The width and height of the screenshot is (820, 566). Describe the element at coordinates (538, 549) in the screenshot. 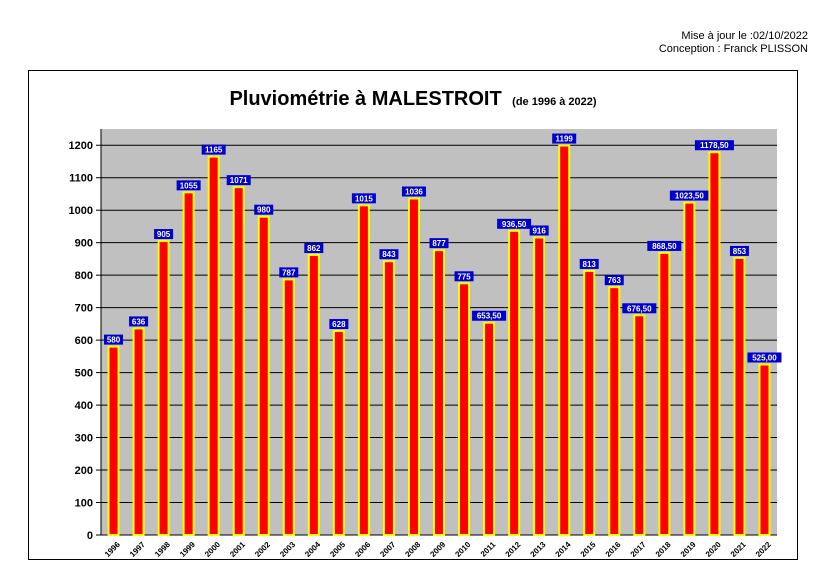

I see `xtick-label-2013: 2013` at that location.